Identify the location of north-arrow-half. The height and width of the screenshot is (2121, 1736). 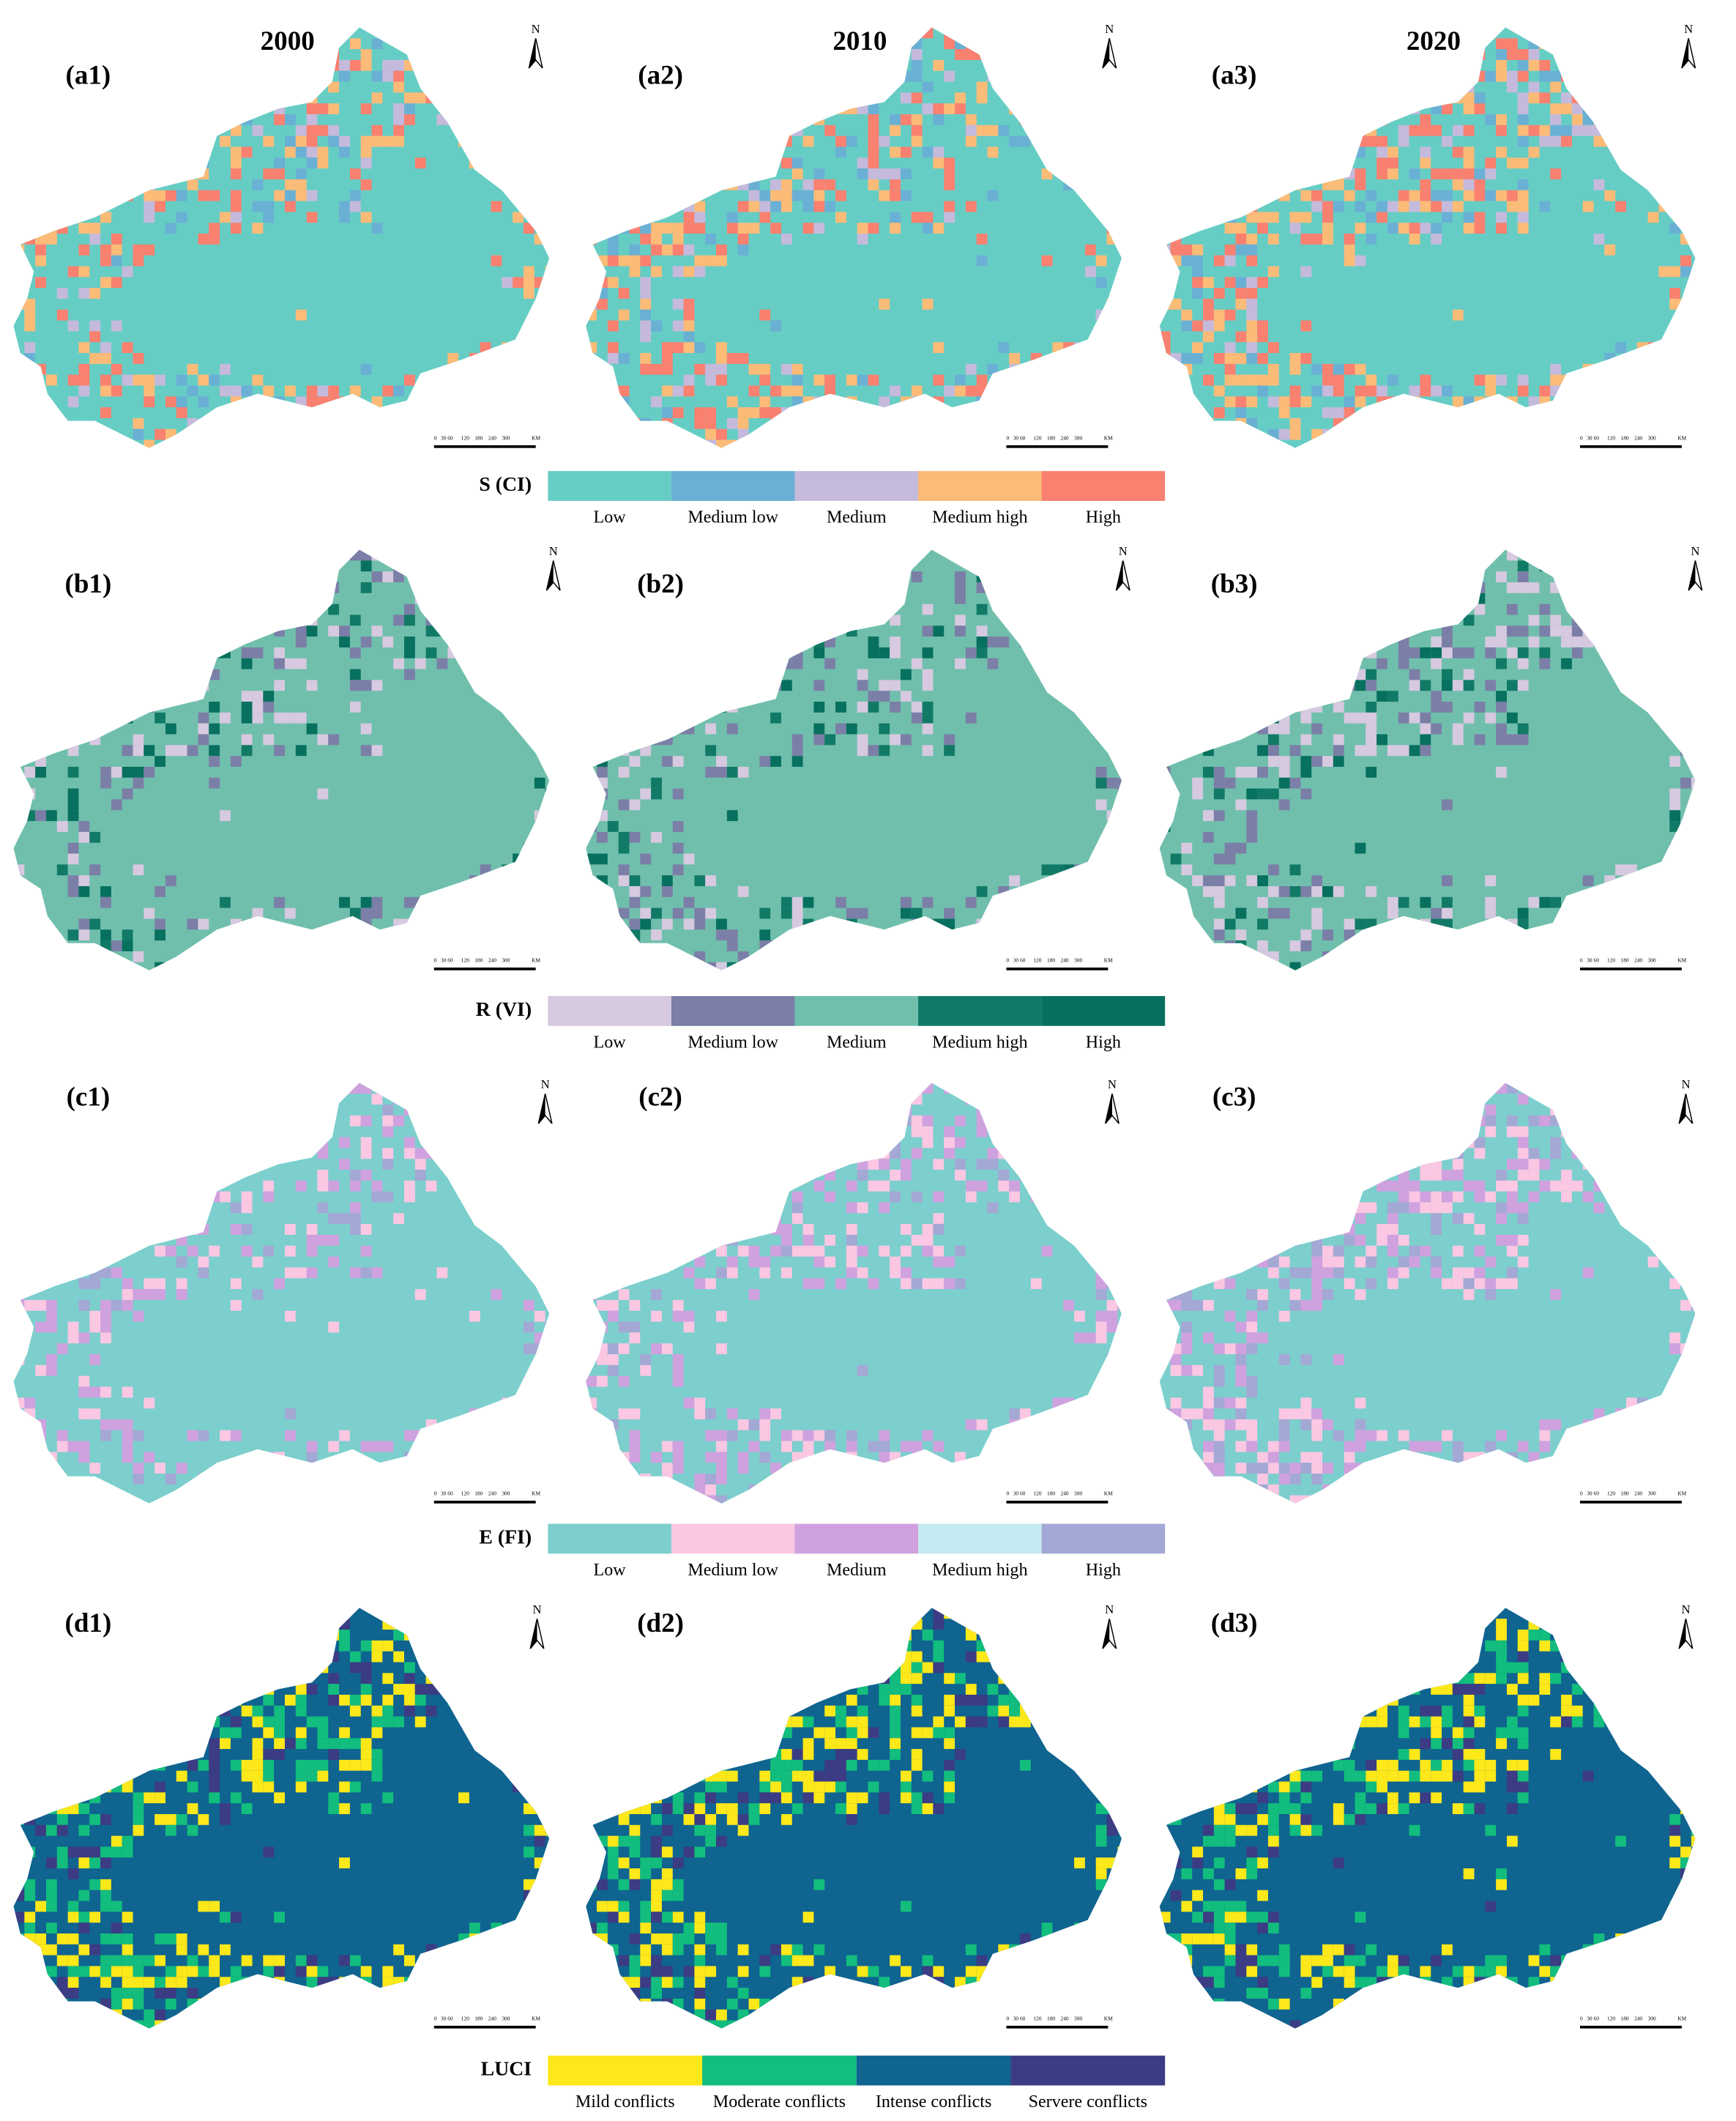
(1119, 575).